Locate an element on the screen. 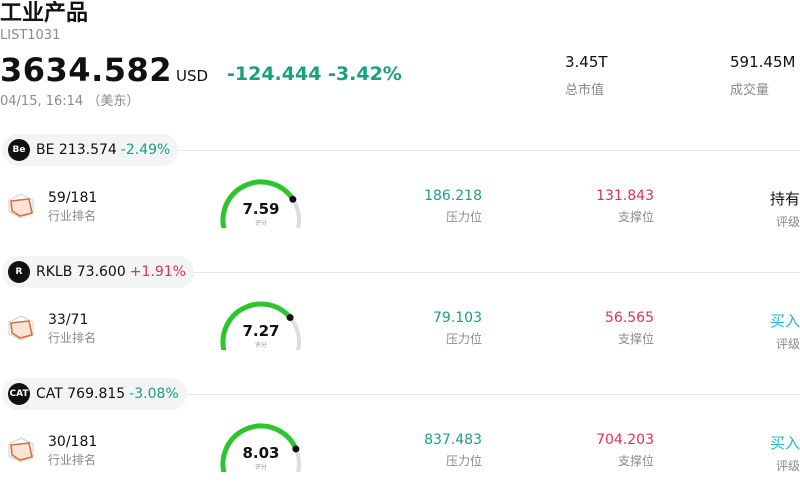 The height and width of the screenshot is (488, 800). resistance-column: 79.103 压力位 is located at coordinates (457, 328).